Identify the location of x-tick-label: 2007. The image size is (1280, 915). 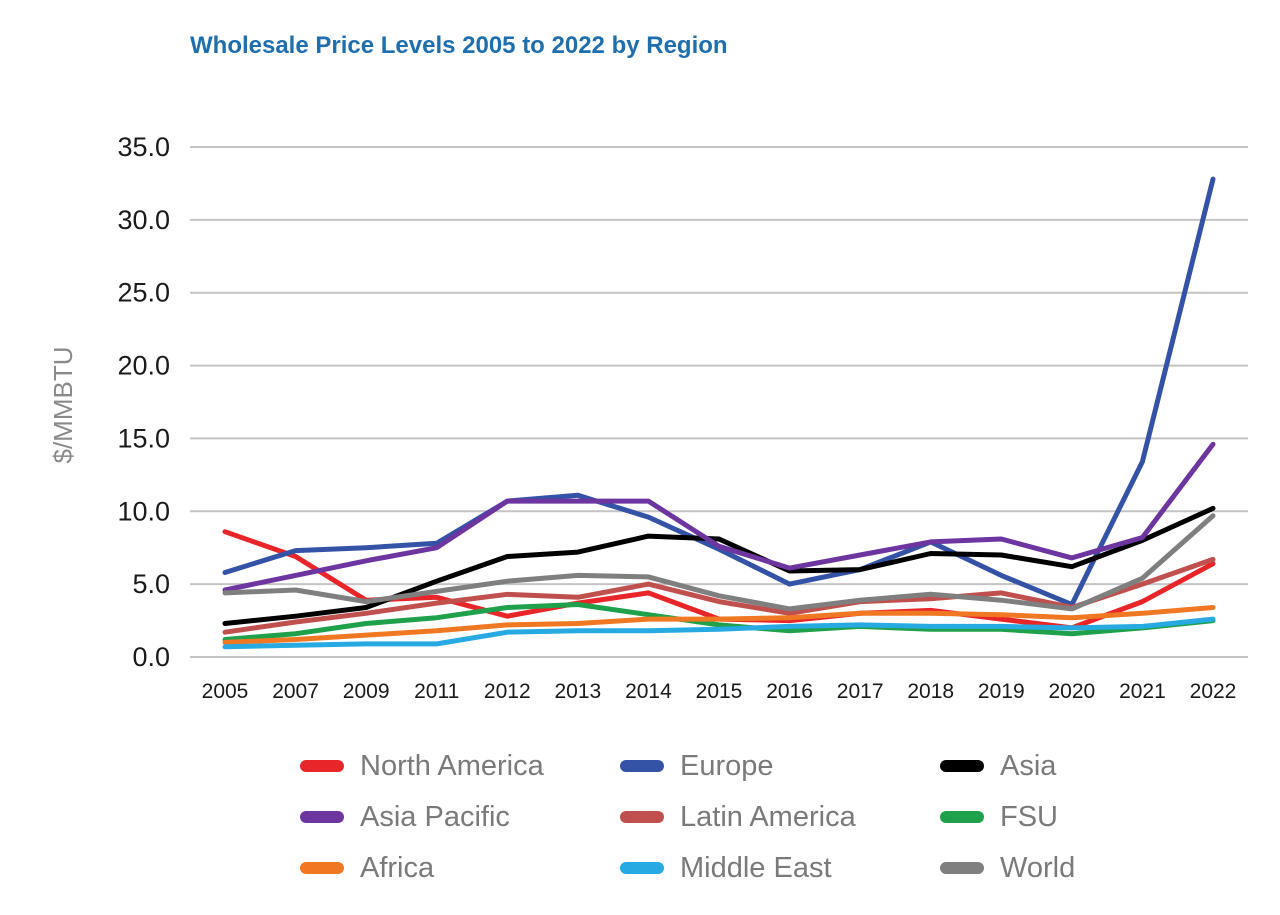
(295, 691).